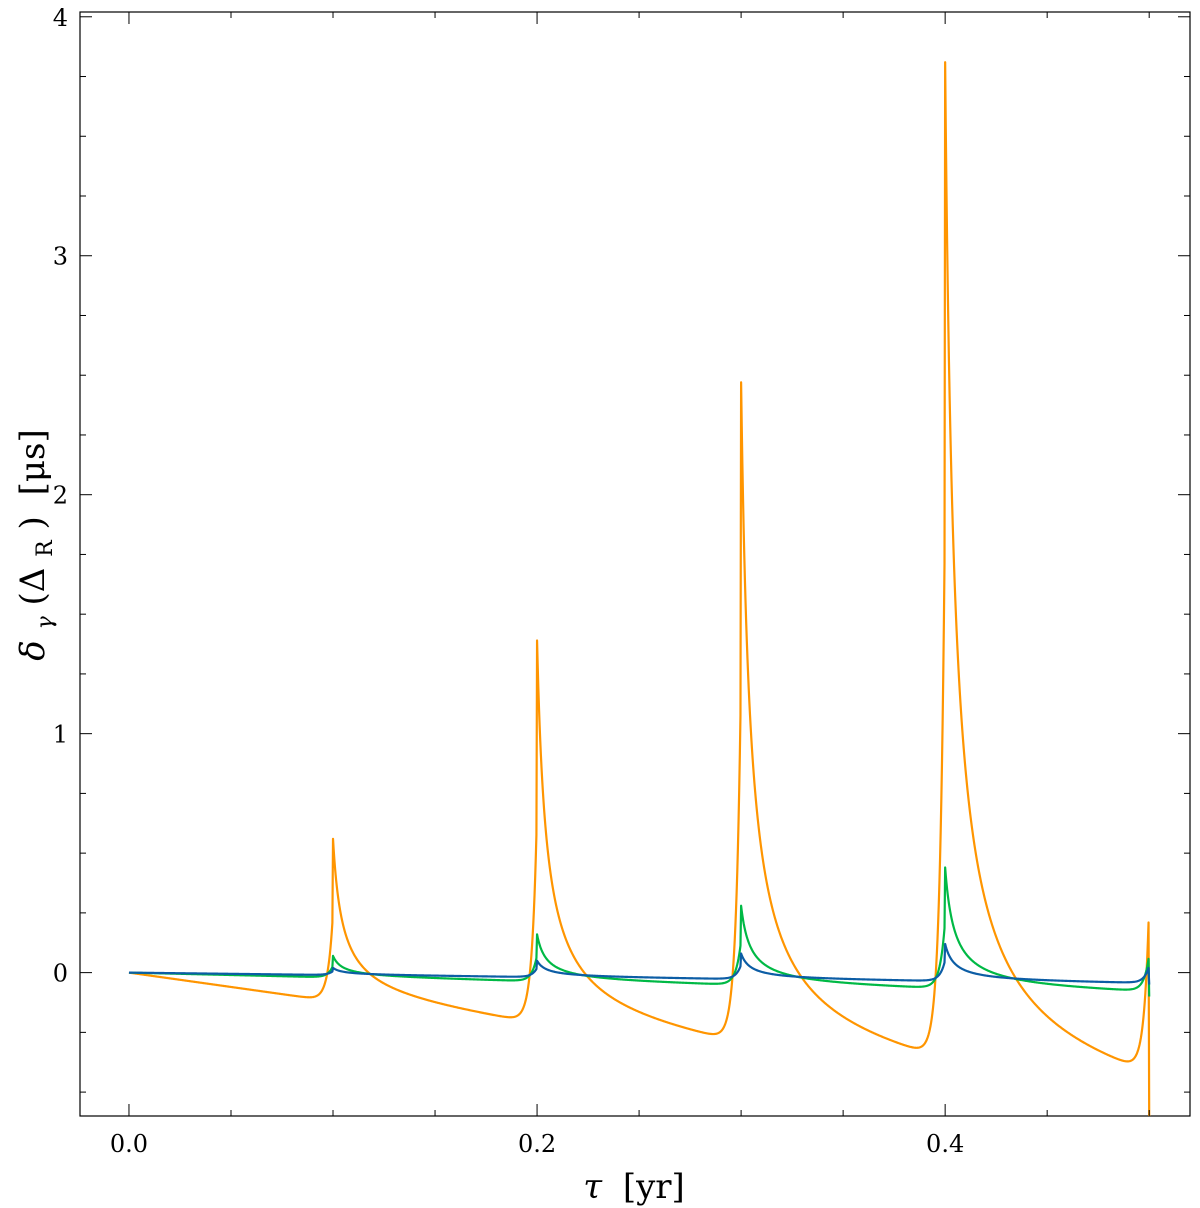 This screenshot has height=1208, width=1200. Describe the element at coordinates (537, 1144) in the screenshot. I see `x-tick-label: 0.2` at that location.